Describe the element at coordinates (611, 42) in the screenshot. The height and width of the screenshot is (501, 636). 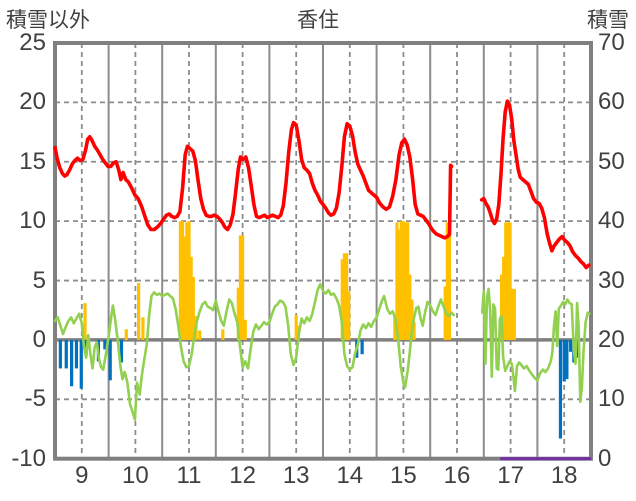
I see `y-right-tick-label: 70` at that location.